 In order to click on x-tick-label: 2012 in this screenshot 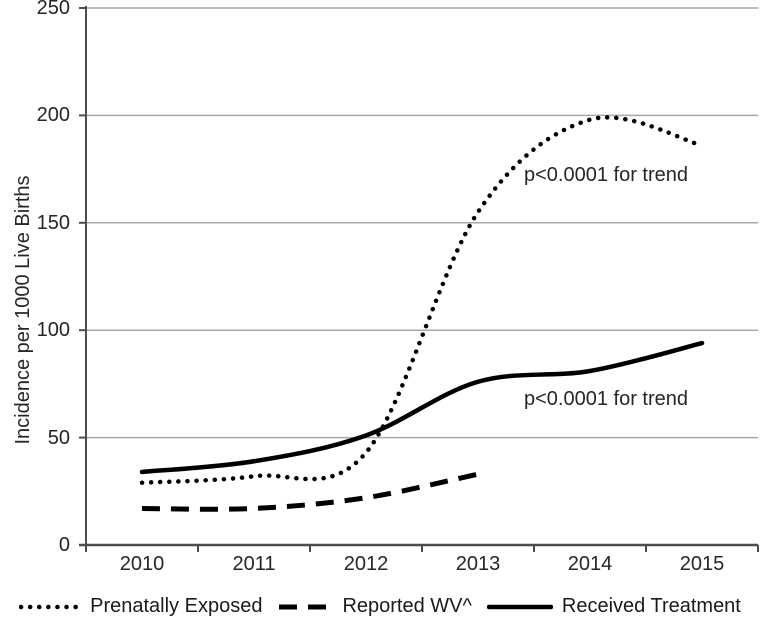, I will do `click(366, 564)`.